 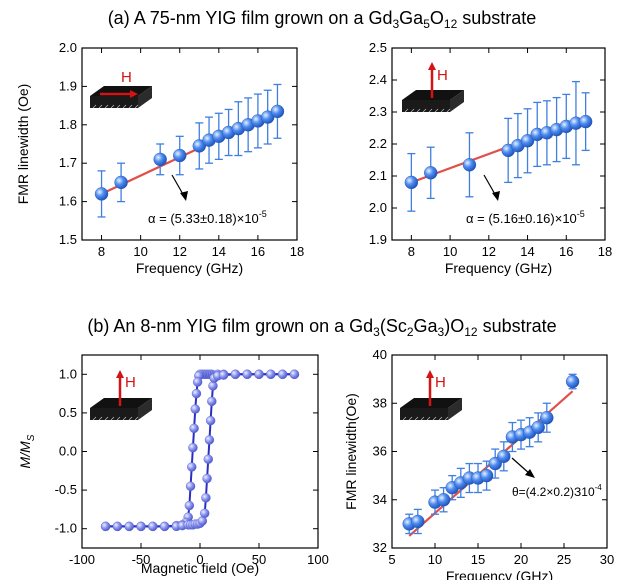 I want to click on y-tick-label: 1.6, so click(x=68, y=201).